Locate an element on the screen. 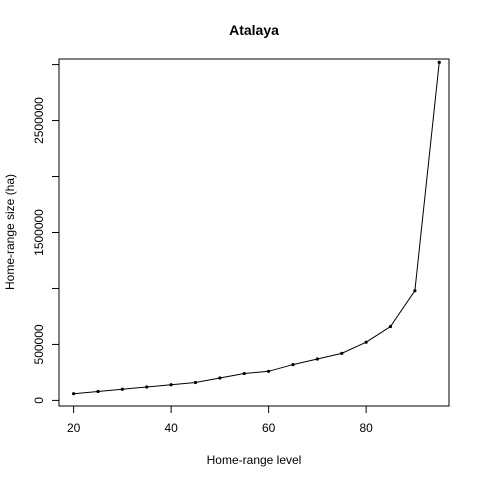 This screenshot has height=480, width=480. chart-title: Atalaya is located at coordinates (254, 30).